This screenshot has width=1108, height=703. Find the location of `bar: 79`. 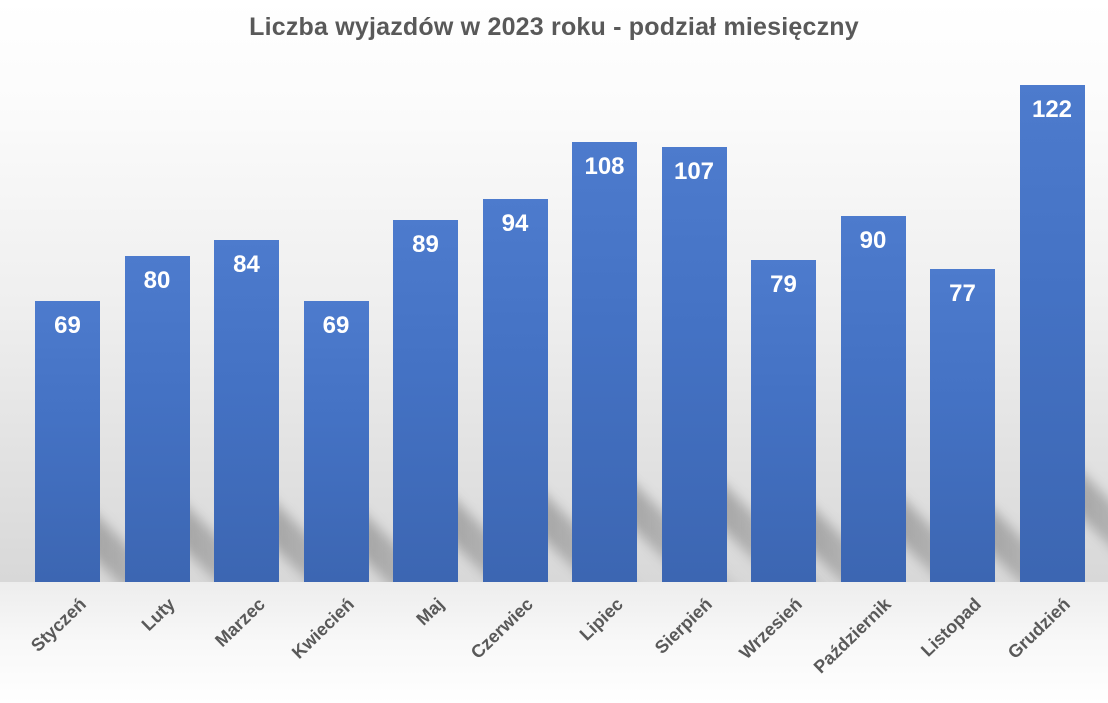

bar: 79 is located at coordinates (783, 421).